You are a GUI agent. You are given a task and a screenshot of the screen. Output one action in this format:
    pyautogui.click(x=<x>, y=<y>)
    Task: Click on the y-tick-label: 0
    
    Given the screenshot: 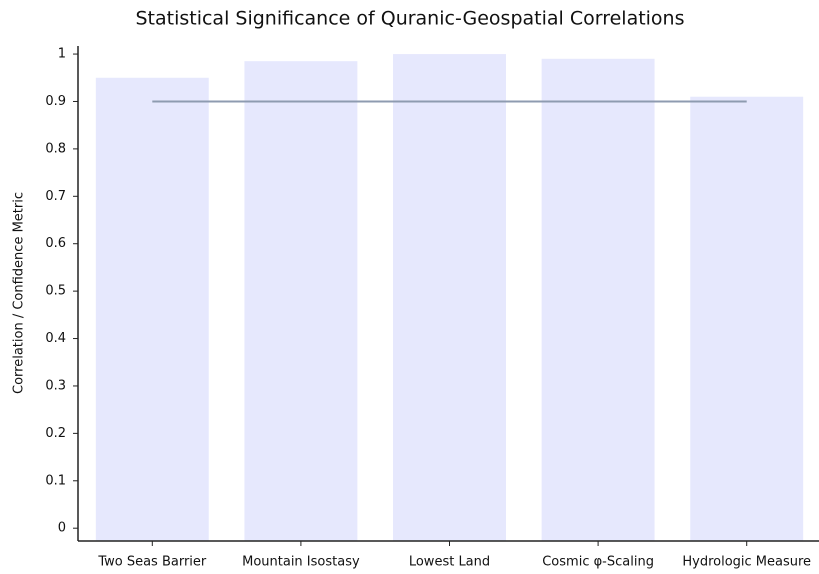 What is the action you would take?
    pyautogui.click(x=62, y=528)
    